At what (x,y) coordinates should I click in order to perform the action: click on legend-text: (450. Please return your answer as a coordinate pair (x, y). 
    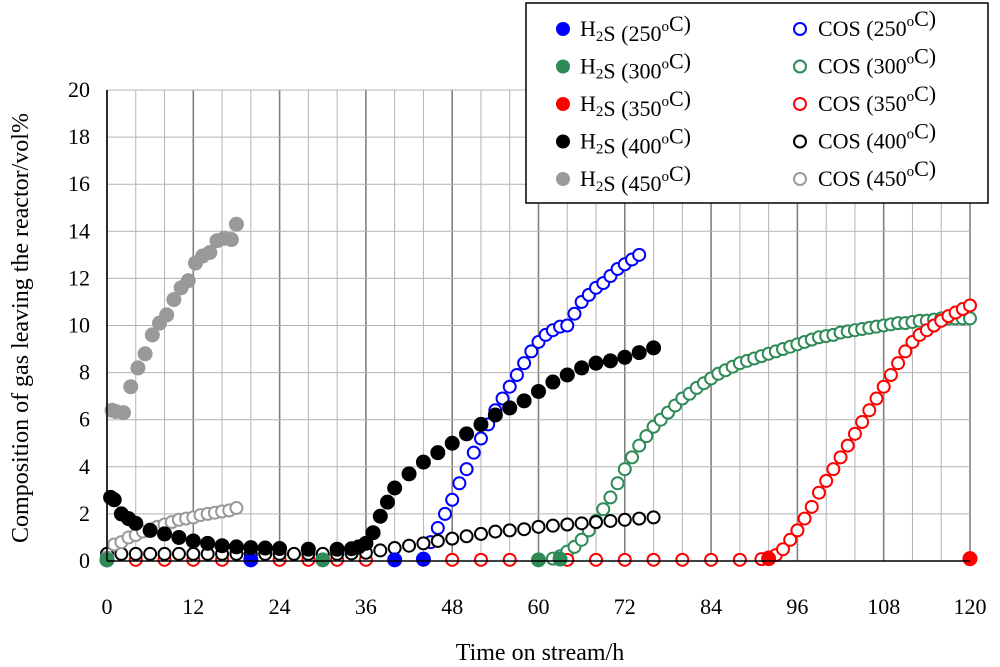
    Looking at the image, I should click on (884, 178).